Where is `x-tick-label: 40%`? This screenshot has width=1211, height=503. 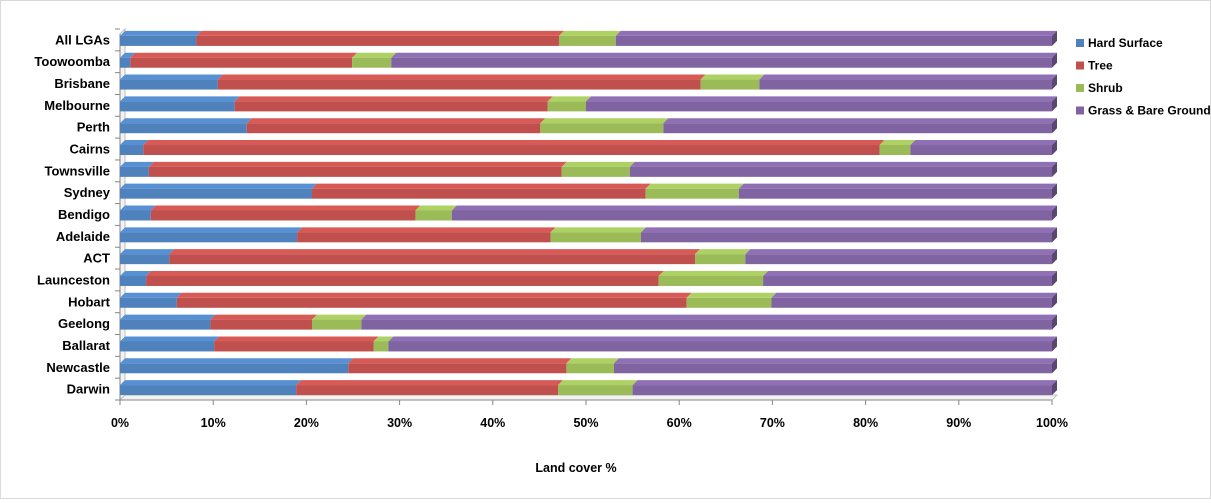 x-tick-label: 40% is located at coordinates (492, 423).